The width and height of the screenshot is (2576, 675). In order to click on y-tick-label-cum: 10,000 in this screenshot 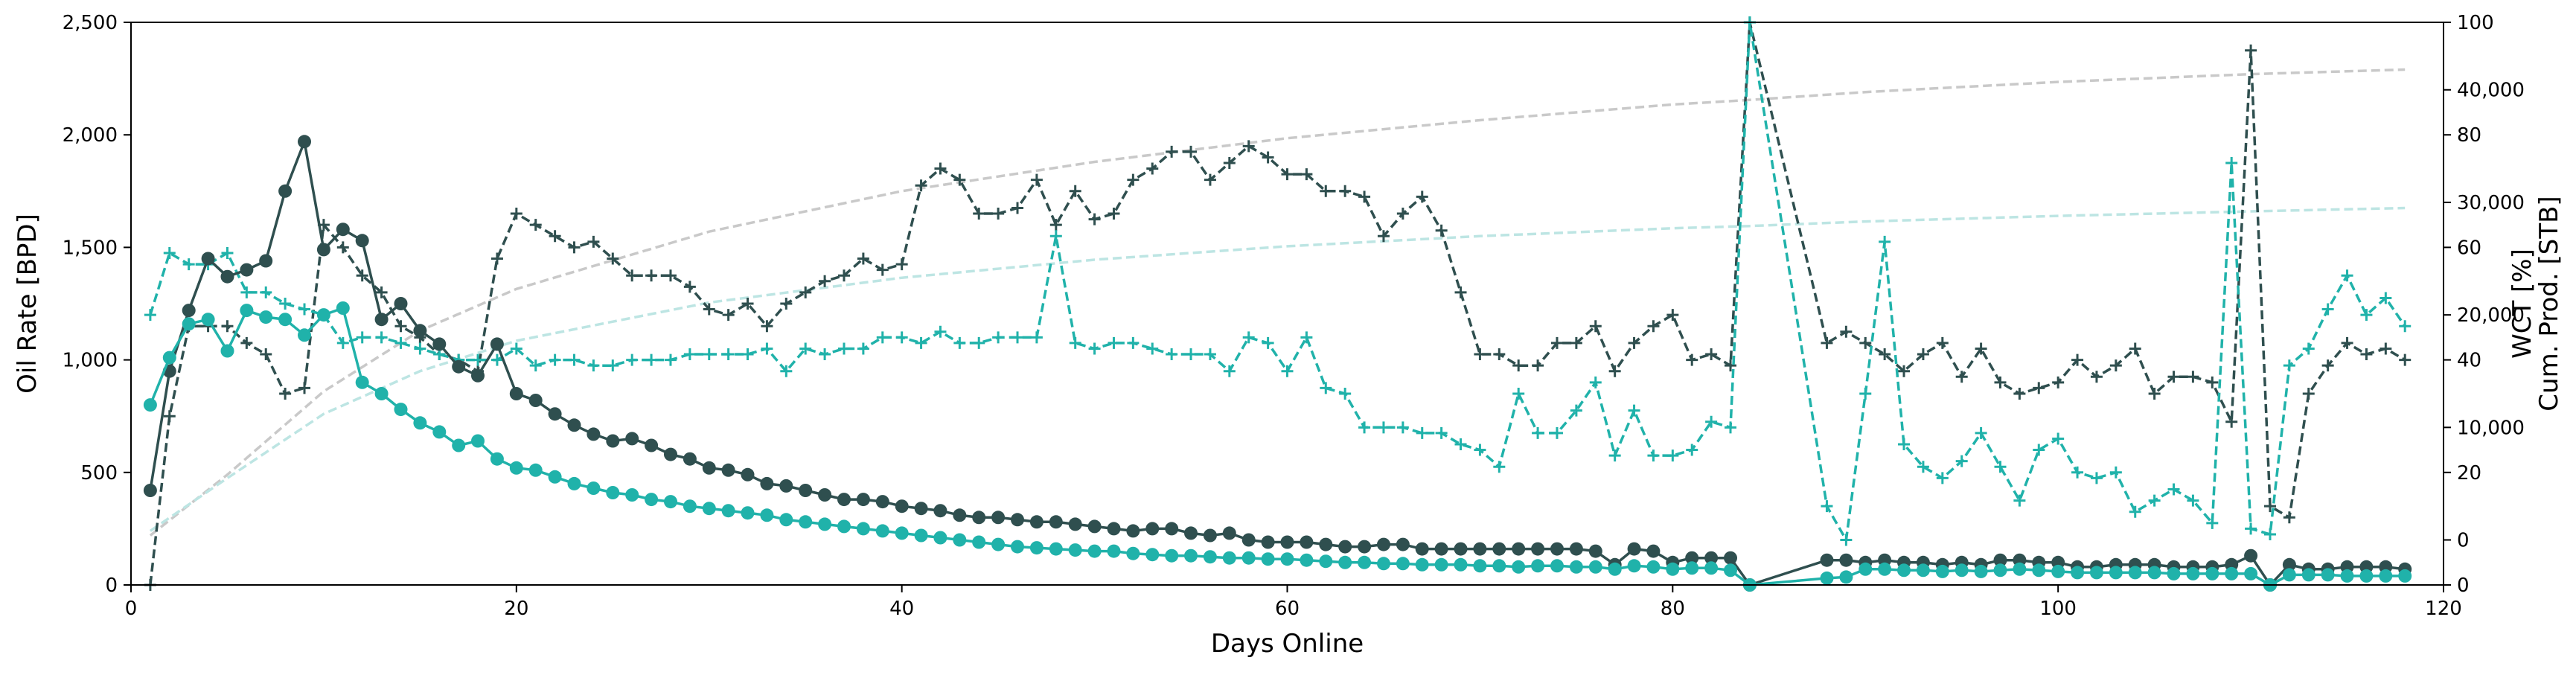, I will do `click(2491, 428)`.